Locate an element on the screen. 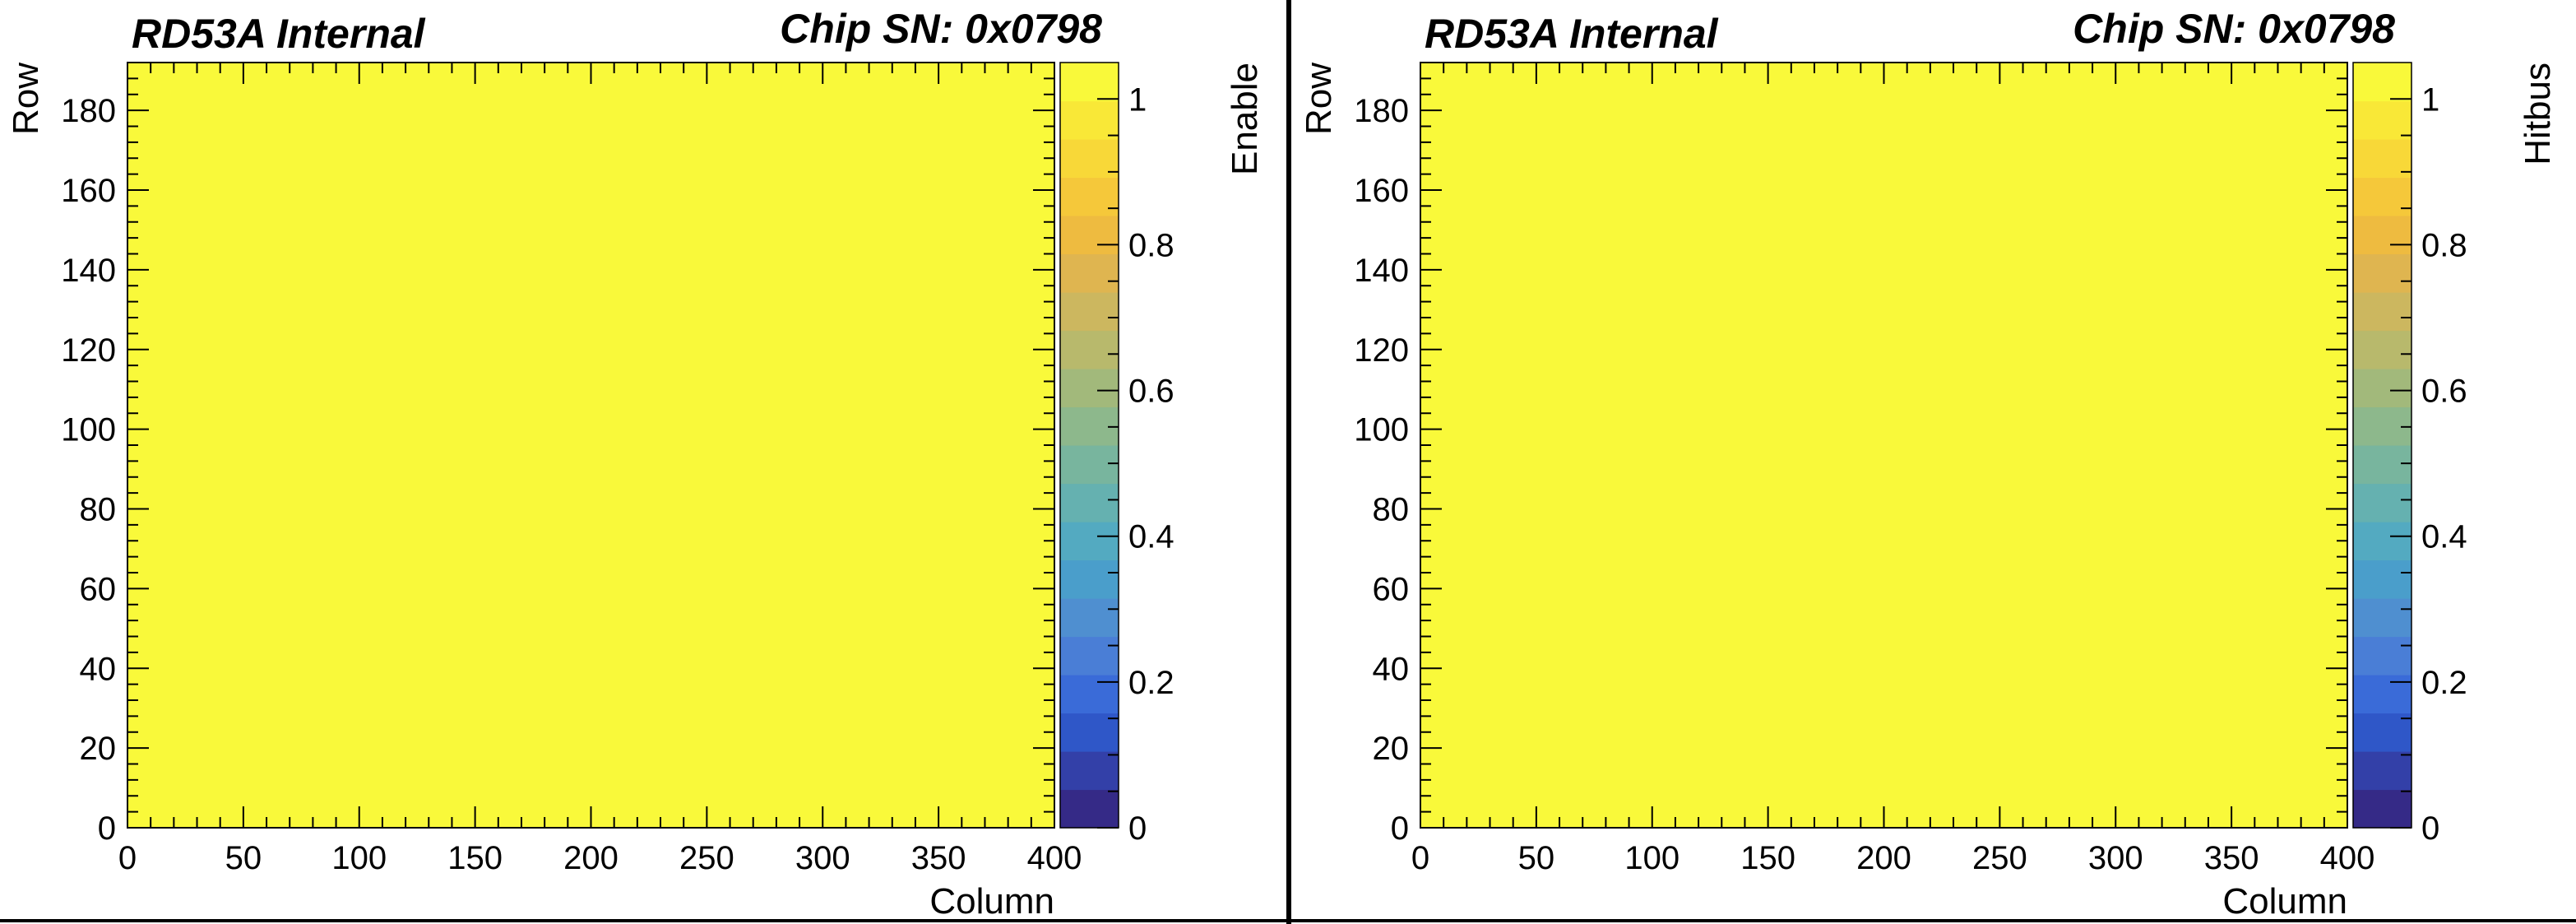 Image resolution: width=2576 pixels, height=924 pixels. y-tick-label: 40 is located at coordinates (1391, 669).